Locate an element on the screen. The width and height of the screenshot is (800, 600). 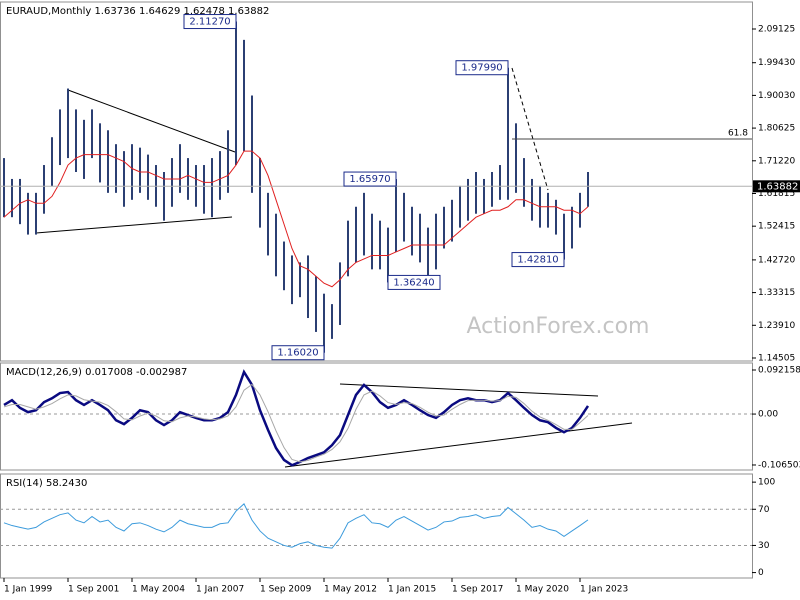
x-tick-label: 1 Sep 2001 is located at coordinates (93, 590).